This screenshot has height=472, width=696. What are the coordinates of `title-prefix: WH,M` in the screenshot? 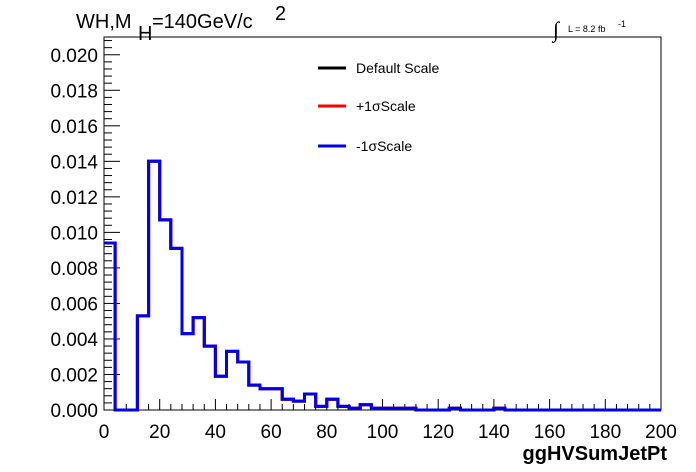 It's located at (104, 22).